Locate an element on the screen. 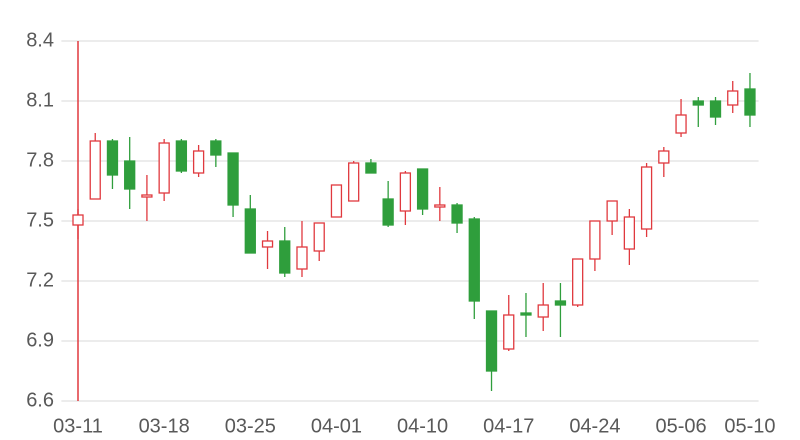  x-tick-label: 03-25 is located at coordinates (250, 426).